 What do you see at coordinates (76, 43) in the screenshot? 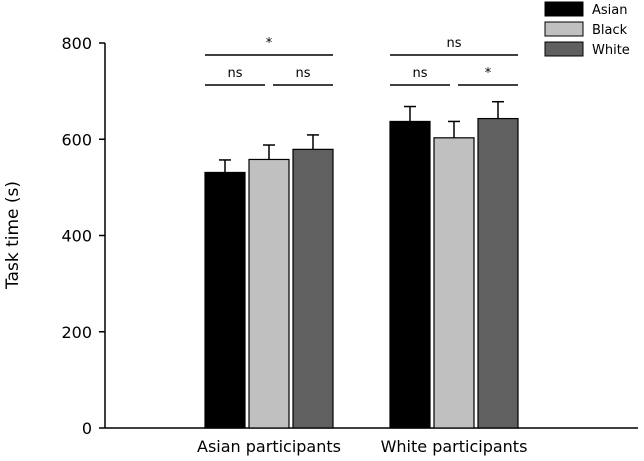
I see `y-tick-label: 800` at bounding box center [76, 43].